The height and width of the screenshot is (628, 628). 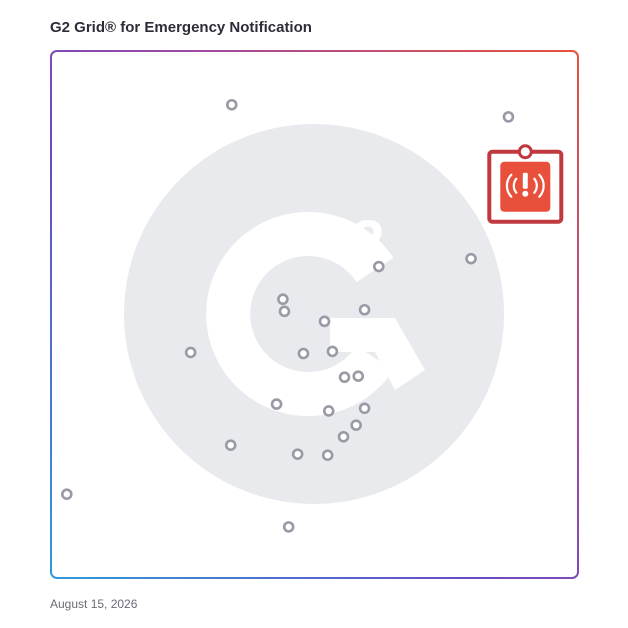 What do you see at coordinates (94, 604) in the screenshot?
I see `report-date: August 15, 2026` at bounding box center [94, 604].